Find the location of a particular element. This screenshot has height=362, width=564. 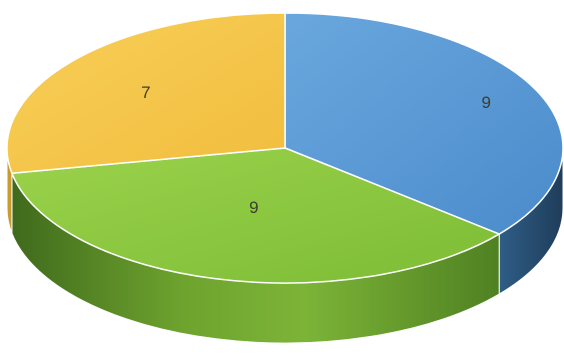

pie-data-label-3: 7 is located at coordinates (145, 92).